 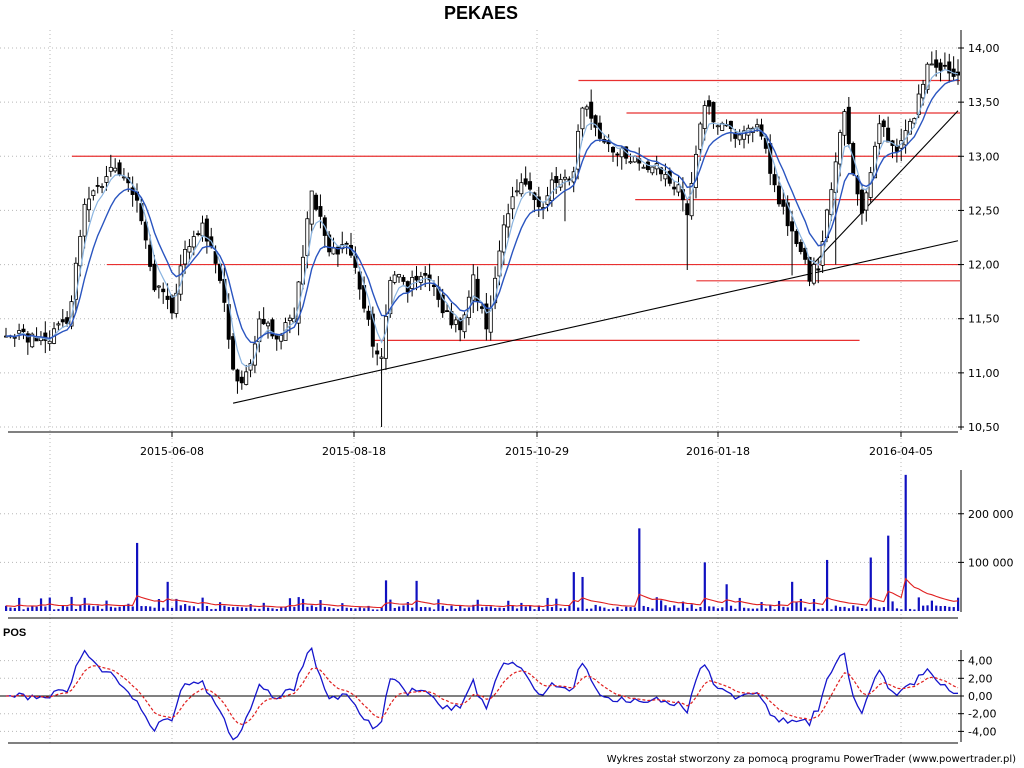 What do you see at coordinates (980, 696) in the screenshot?
I see `oscillator-tick-label: 0,00` at bounding box center [980, 696].